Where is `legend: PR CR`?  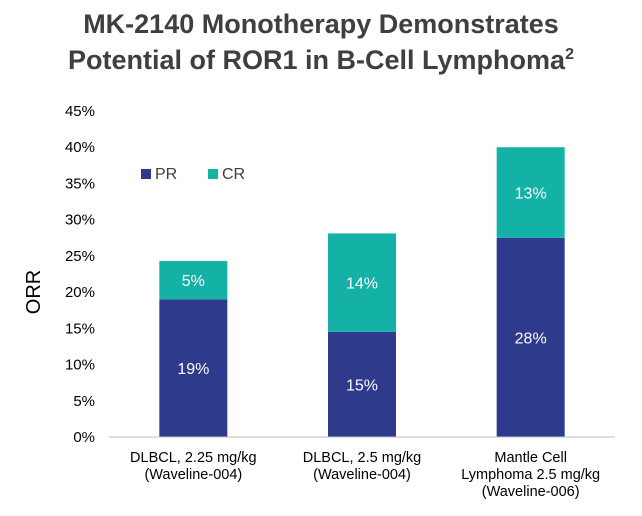
legend: PR CR is located at coordinates (193, 174).